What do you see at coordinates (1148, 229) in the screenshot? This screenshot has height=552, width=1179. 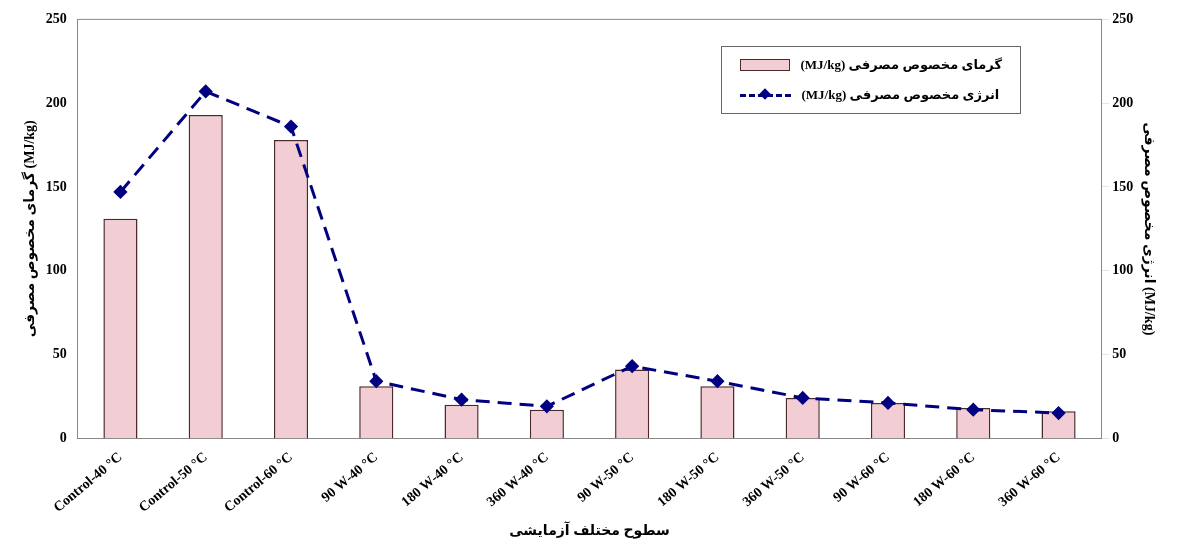 I see `y2-axis-title: انرژی مخصوص مصرفی (MJ/kg)` at bounding box center [1148, 229].